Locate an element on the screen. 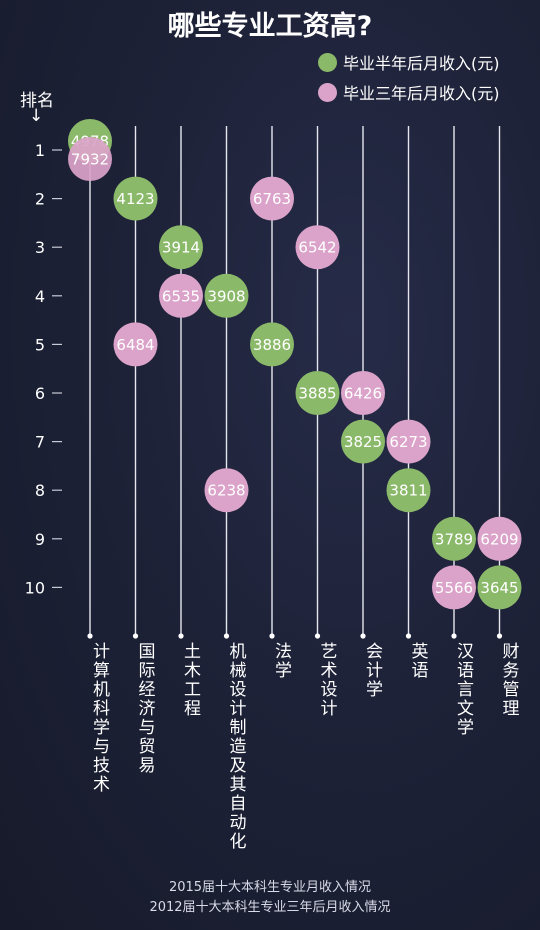  bubble-value-label: 7932 is located at coordinates (90, 160).